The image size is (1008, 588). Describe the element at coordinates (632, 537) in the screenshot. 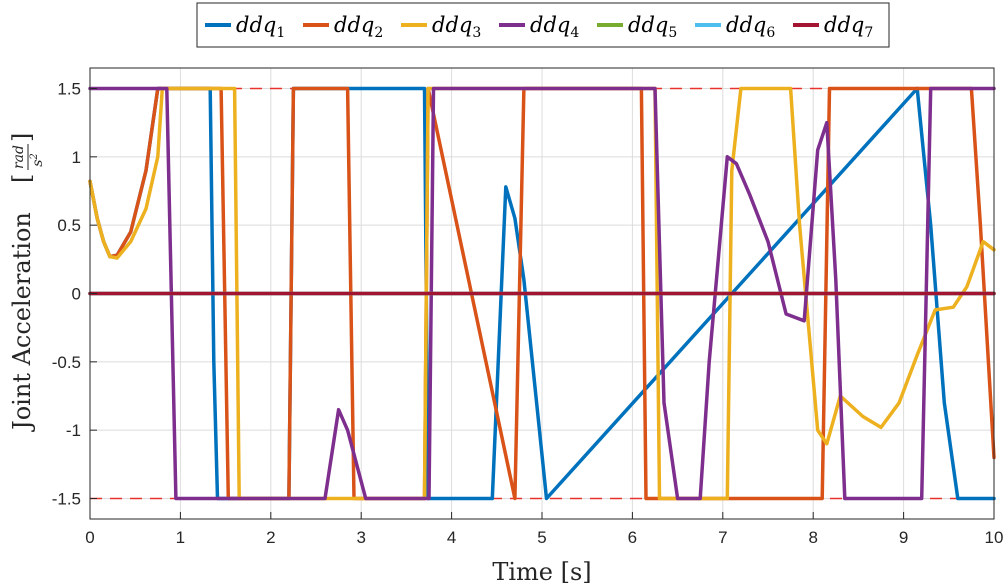

I see `x-tick-label: 6` at that location.